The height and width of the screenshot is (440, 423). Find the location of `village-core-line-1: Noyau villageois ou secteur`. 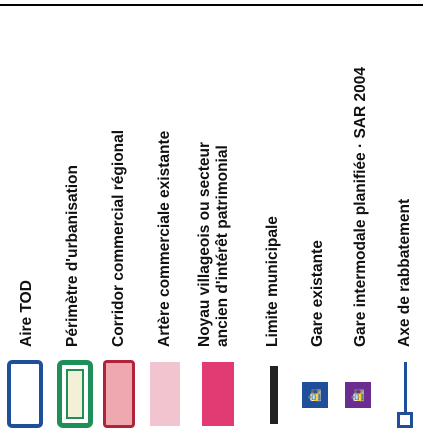

village-core-line-1: Noyau villageois ou secteur is located at coordinates (204, 244).